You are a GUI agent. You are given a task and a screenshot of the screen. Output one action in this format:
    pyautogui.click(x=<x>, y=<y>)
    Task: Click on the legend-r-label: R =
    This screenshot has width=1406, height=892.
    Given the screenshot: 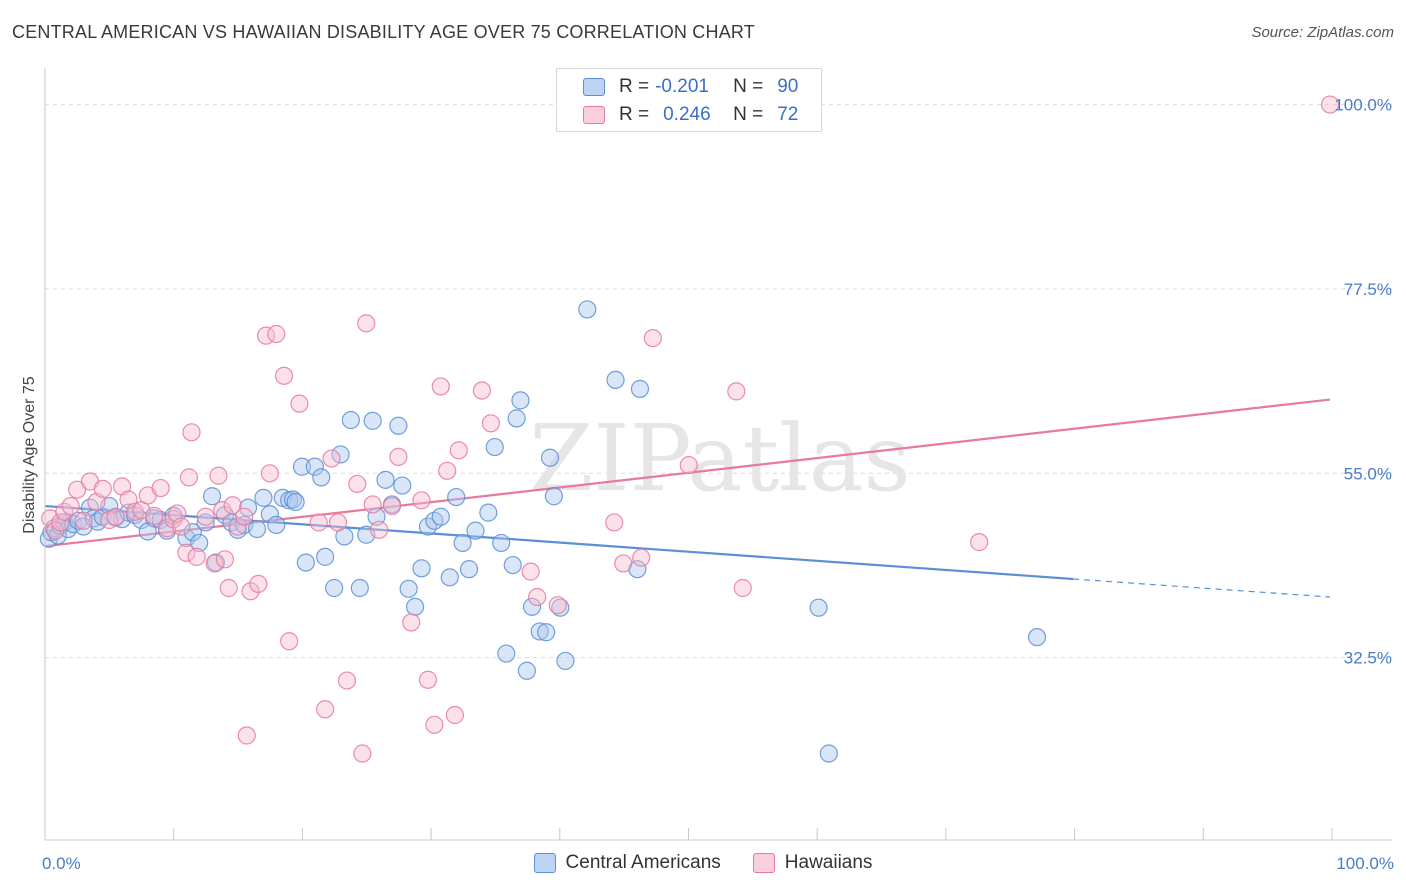 What is the action you would take?
    pyautogui.click(x=634, y=114)
    